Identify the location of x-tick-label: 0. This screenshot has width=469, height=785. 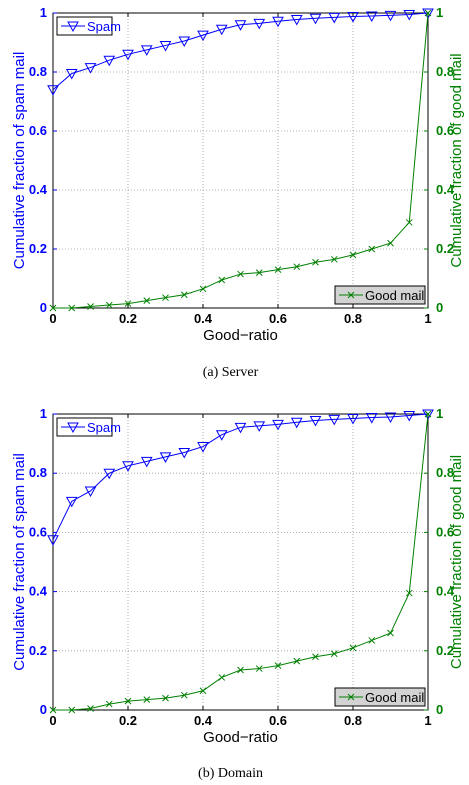
(52, 318).